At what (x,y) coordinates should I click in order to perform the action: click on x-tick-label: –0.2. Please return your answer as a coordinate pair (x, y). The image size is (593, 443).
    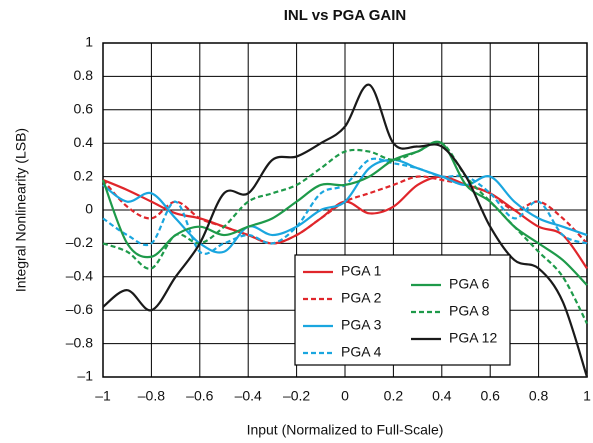
    Looking at the image, I should click on (296, 396).